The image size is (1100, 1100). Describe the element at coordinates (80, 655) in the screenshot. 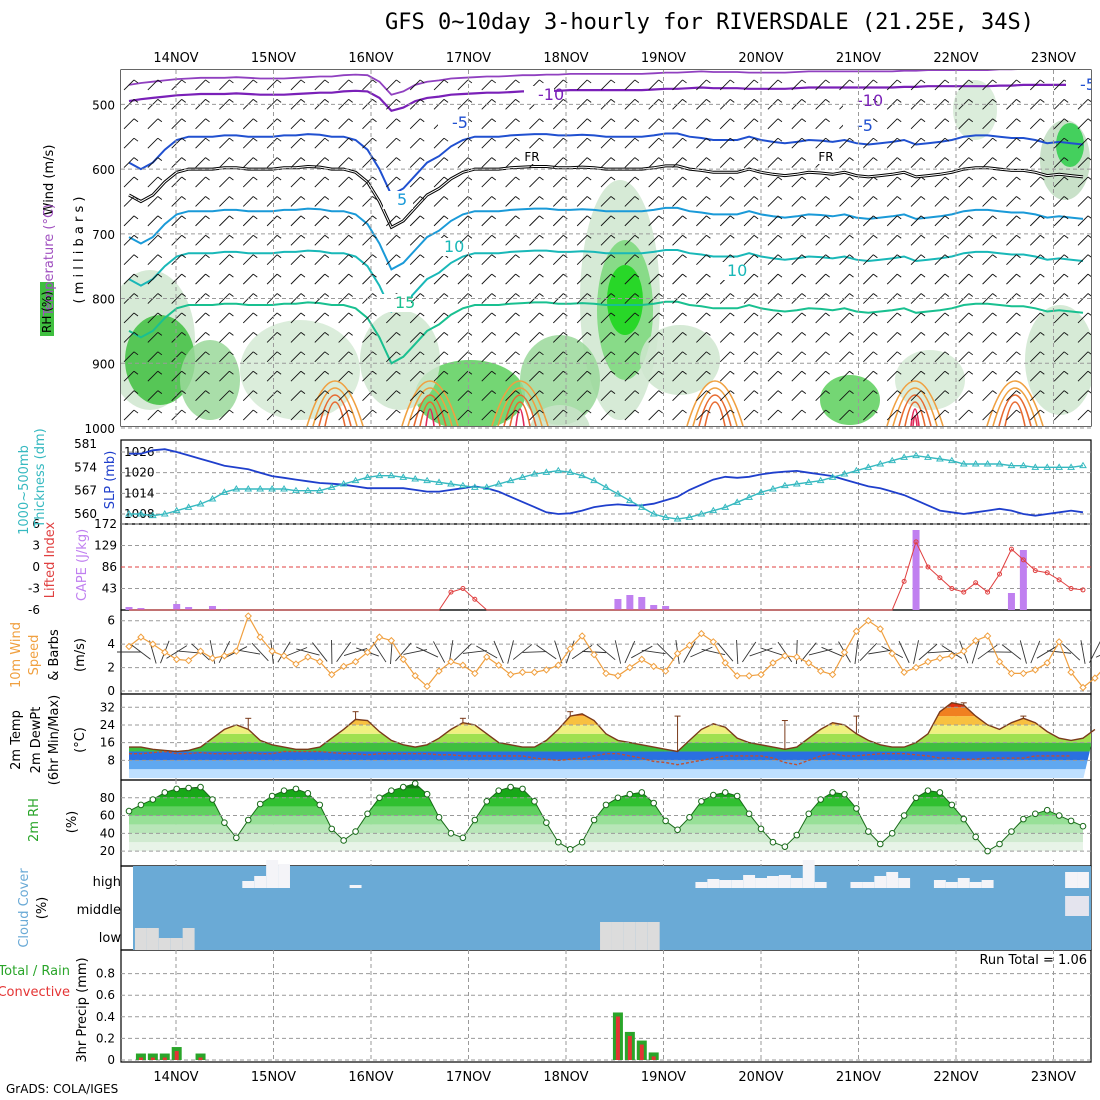

I see `wind10-unit-label: (m/s)` at that location.